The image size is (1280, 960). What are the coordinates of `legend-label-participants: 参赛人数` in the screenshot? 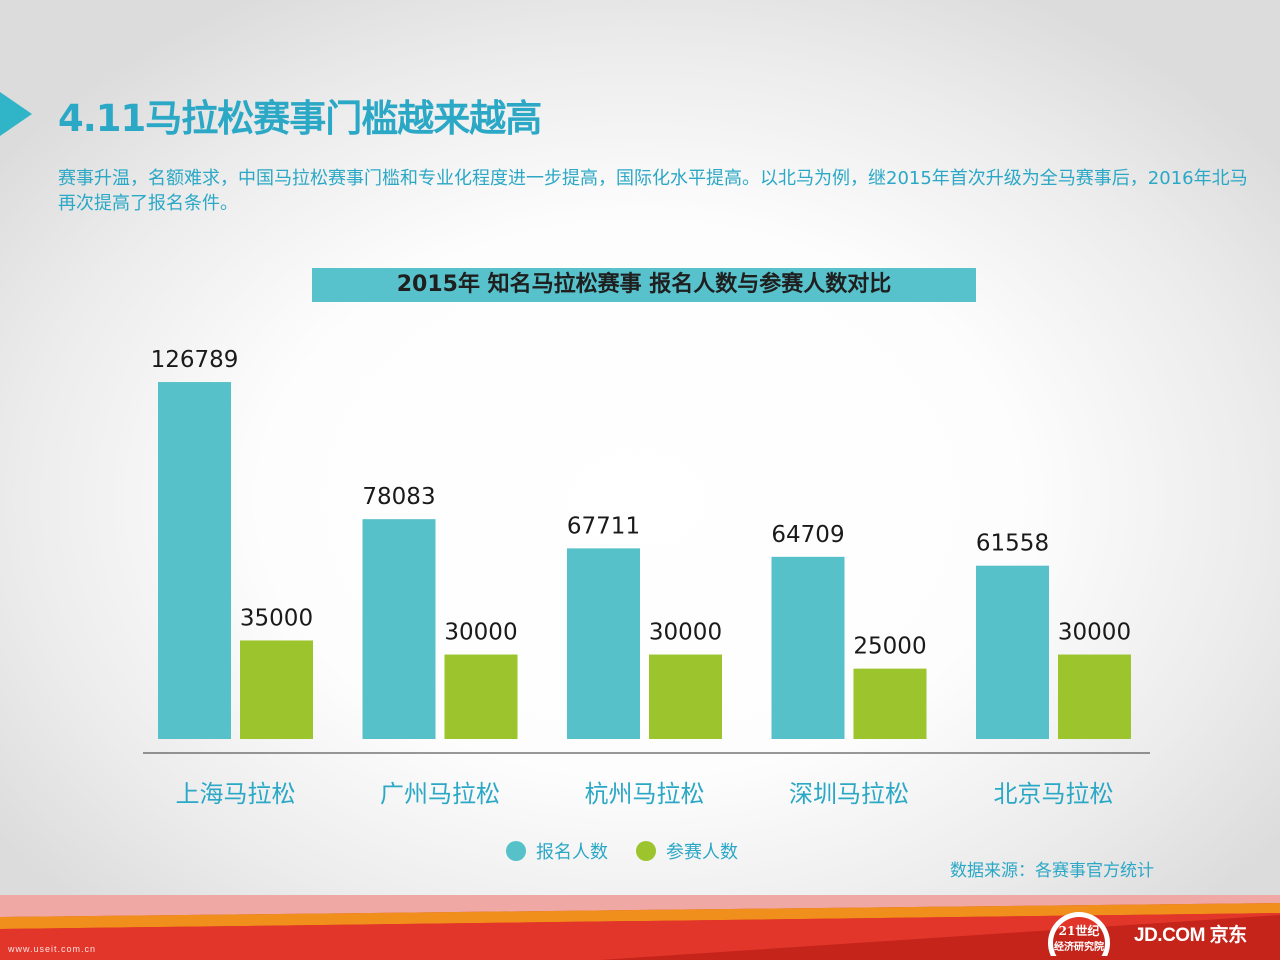 It's located at (702, 852).